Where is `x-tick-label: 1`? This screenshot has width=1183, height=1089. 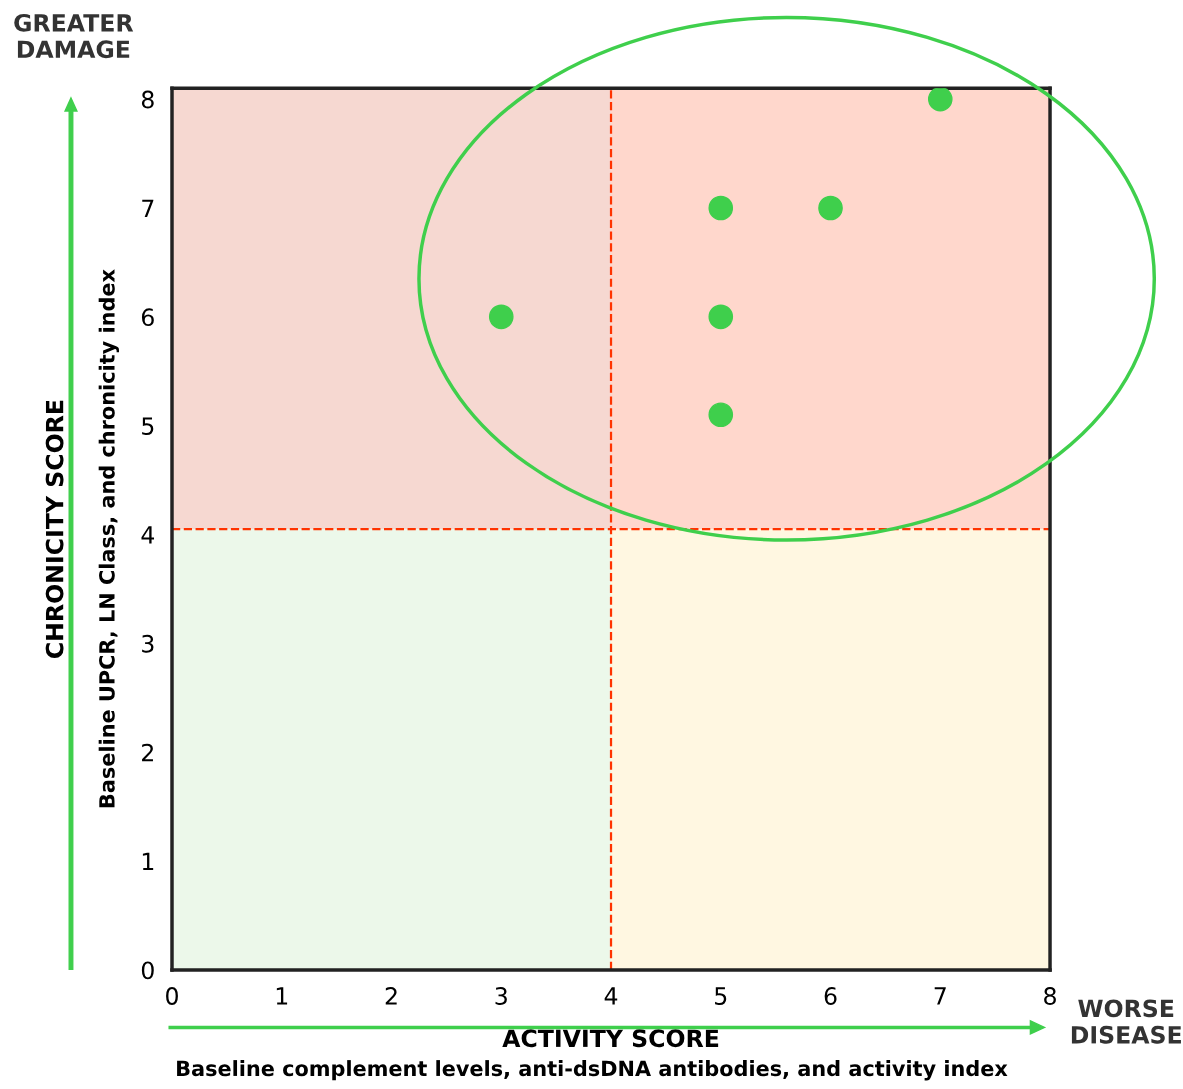
x-tick-label: 1 is located at coordinates (282, 996).